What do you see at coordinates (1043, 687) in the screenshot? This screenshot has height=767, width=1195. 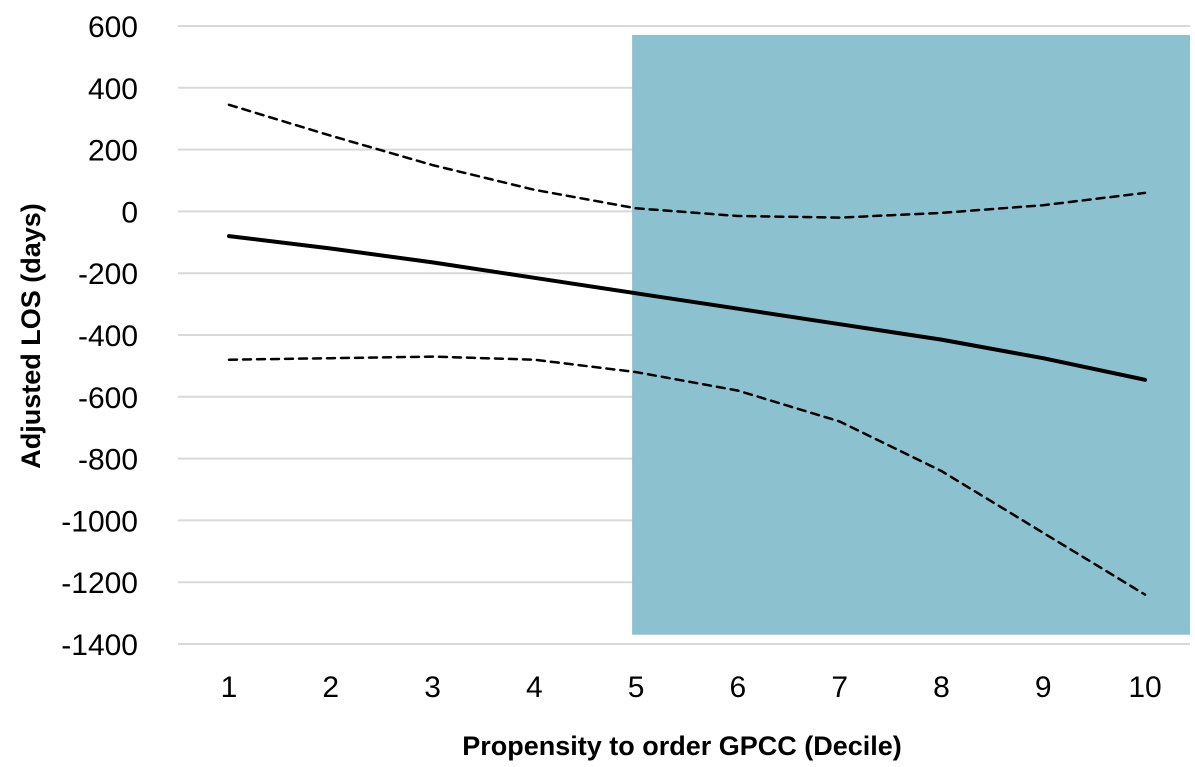 I see `x-tick-label-8: 9` at bounding box center [1043, 687].